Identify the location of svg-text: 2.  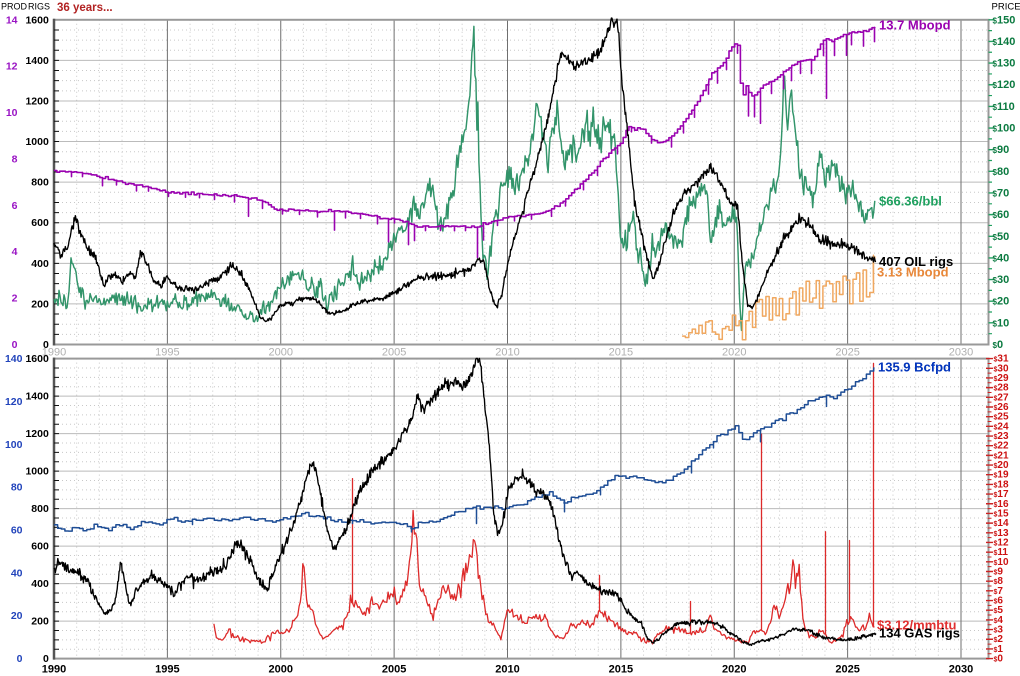
(15, 299).